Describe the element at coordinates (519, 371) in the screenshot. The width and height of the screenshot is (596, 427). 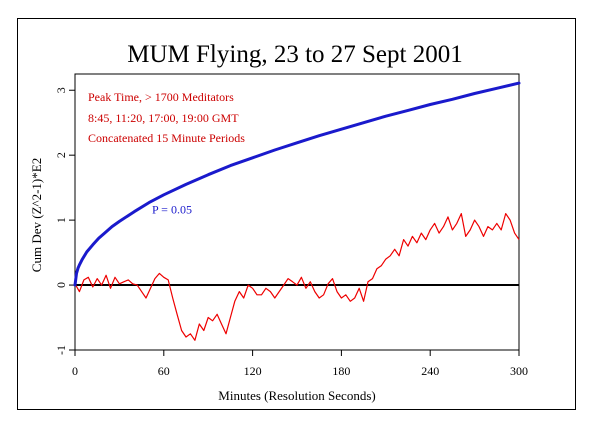
I see `x-tick-label: 300` at that location.